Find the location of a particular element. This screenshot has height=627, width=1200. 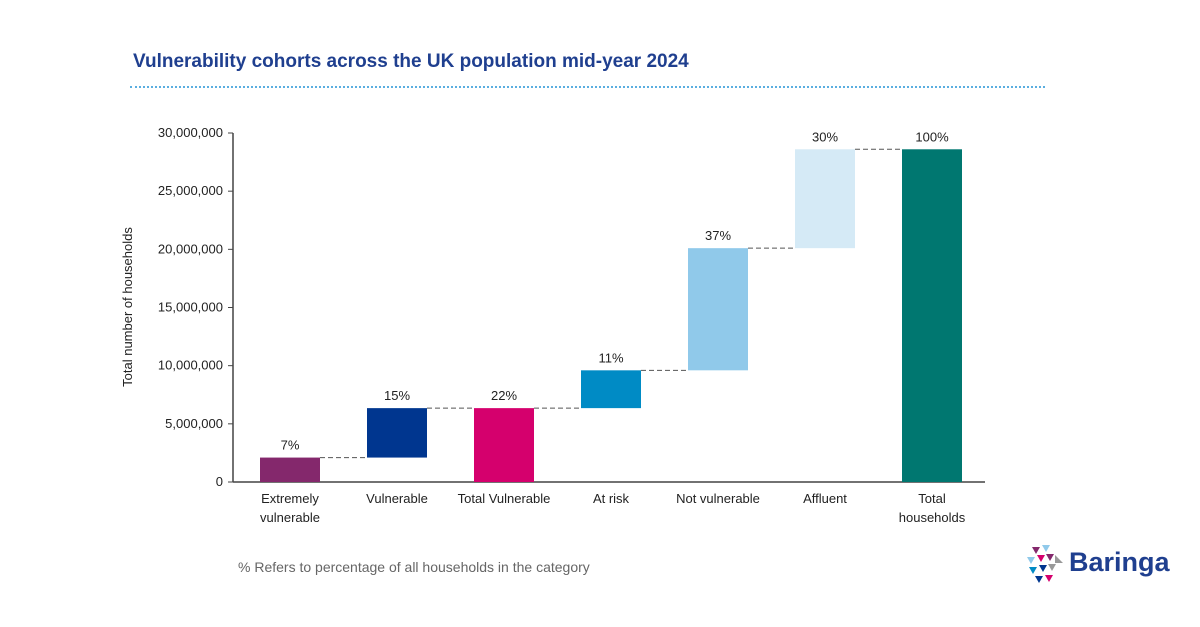

x-tick-label: Total is located at coordinates (932, 498).